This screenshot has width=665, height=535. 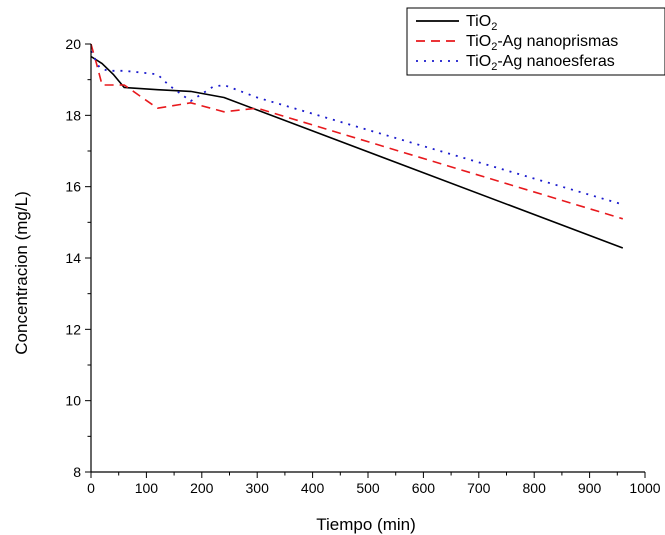 What do you see at coordinates (73, 115) in the screenshot?
I see `y-tick-label: 18` at bounding box center [73, 115].